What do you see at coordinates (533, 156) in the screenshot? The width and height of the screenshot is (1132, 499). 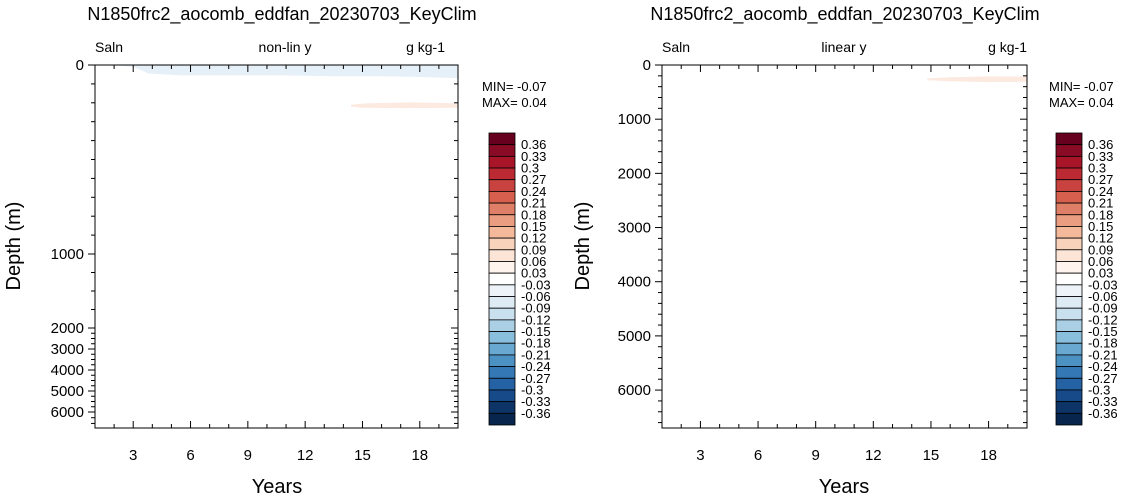 I see `colorbar-label: 0.33` at bounding box center [533, 156].